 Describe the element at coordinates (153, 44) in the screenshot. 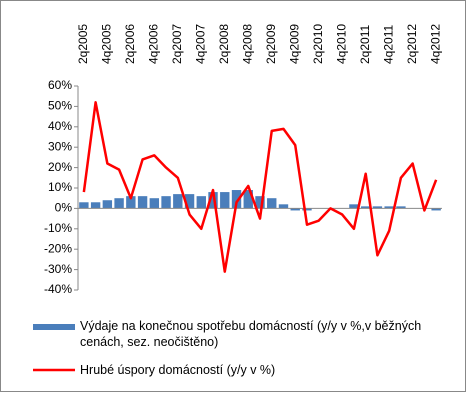

I see `x-tick-label: 4q2006` at that location.